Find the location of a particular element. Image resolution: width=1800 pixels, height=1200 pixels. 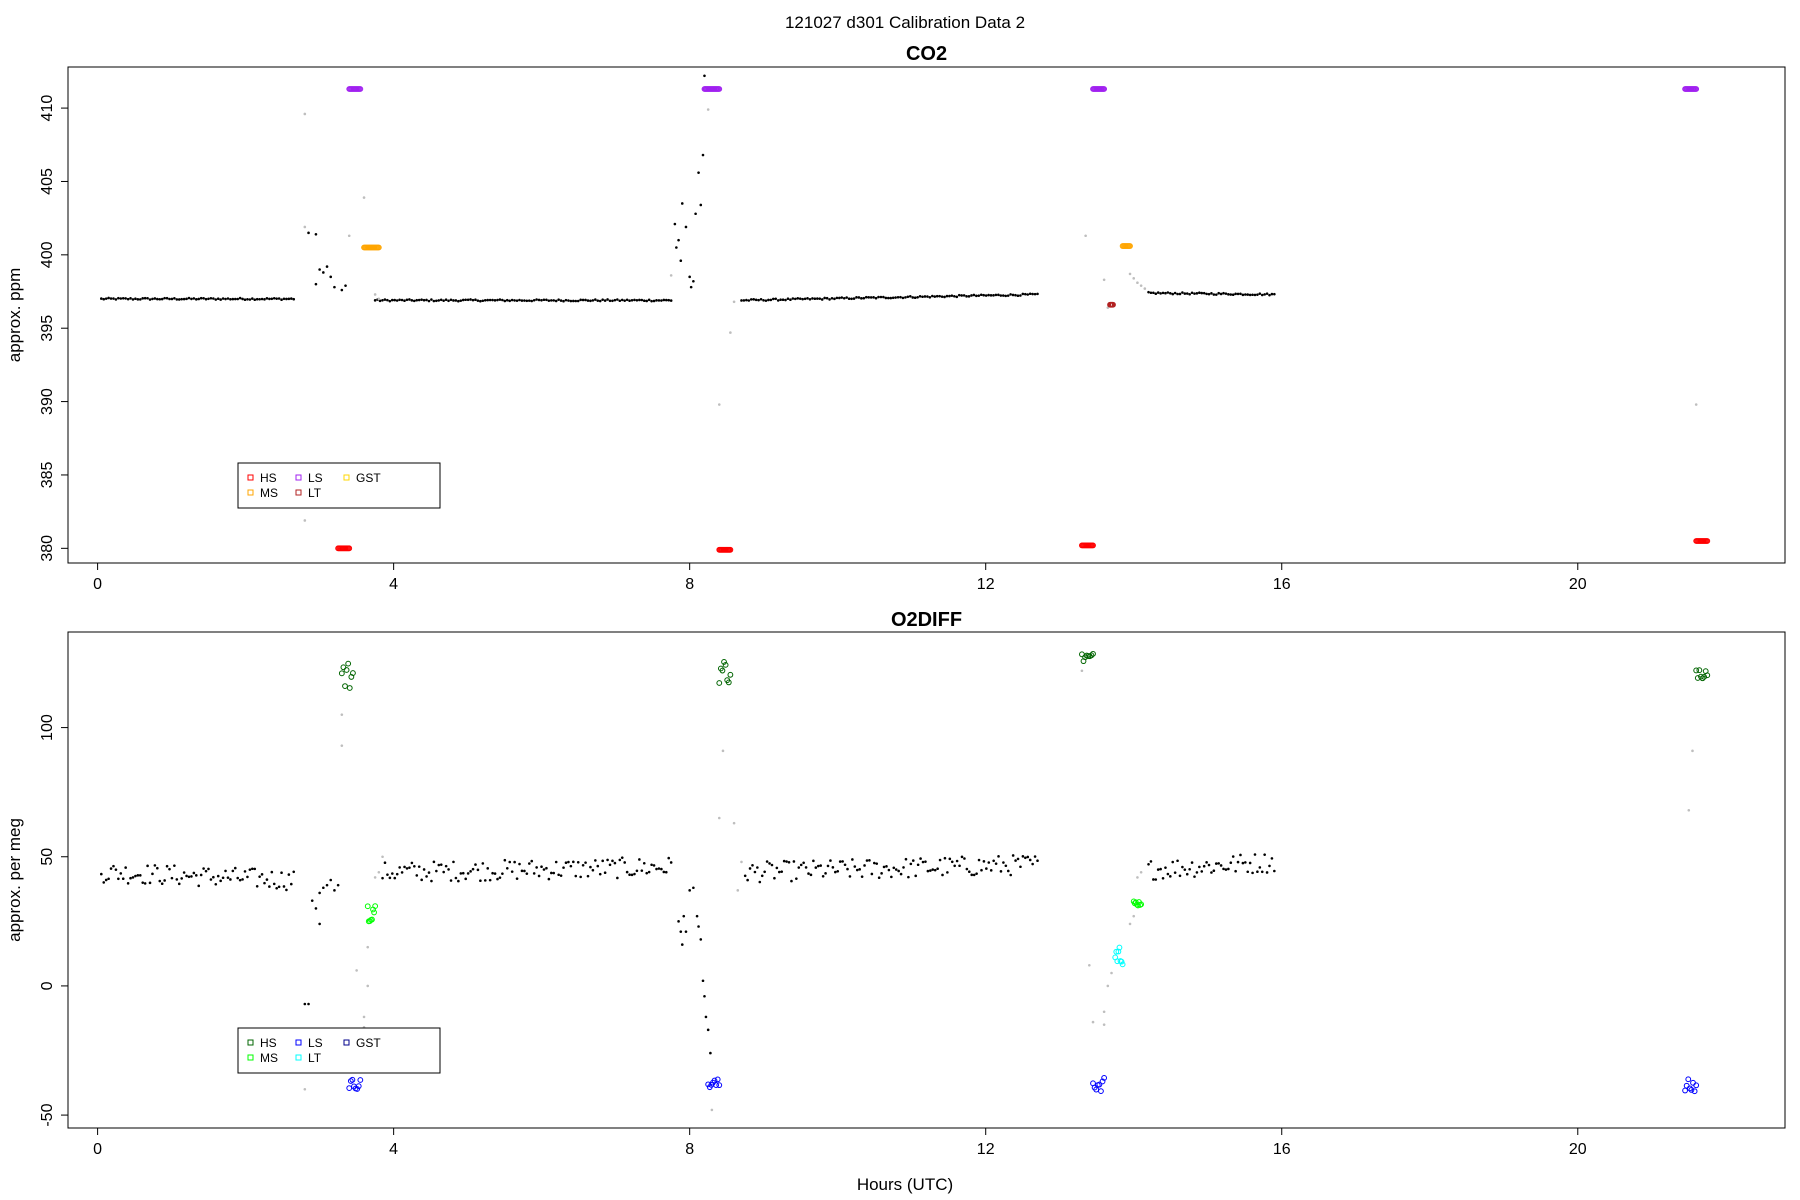

co2-transition-point is located at coordinates (1134, 278).